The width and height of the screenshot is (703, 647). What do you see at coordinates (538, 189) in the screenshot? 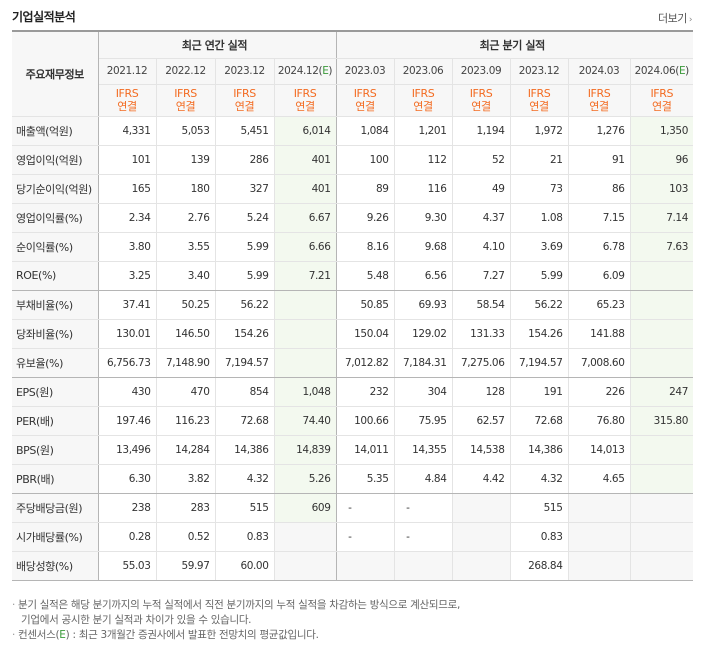
I see `table-cell: 73` at bounding box center [538, 189].